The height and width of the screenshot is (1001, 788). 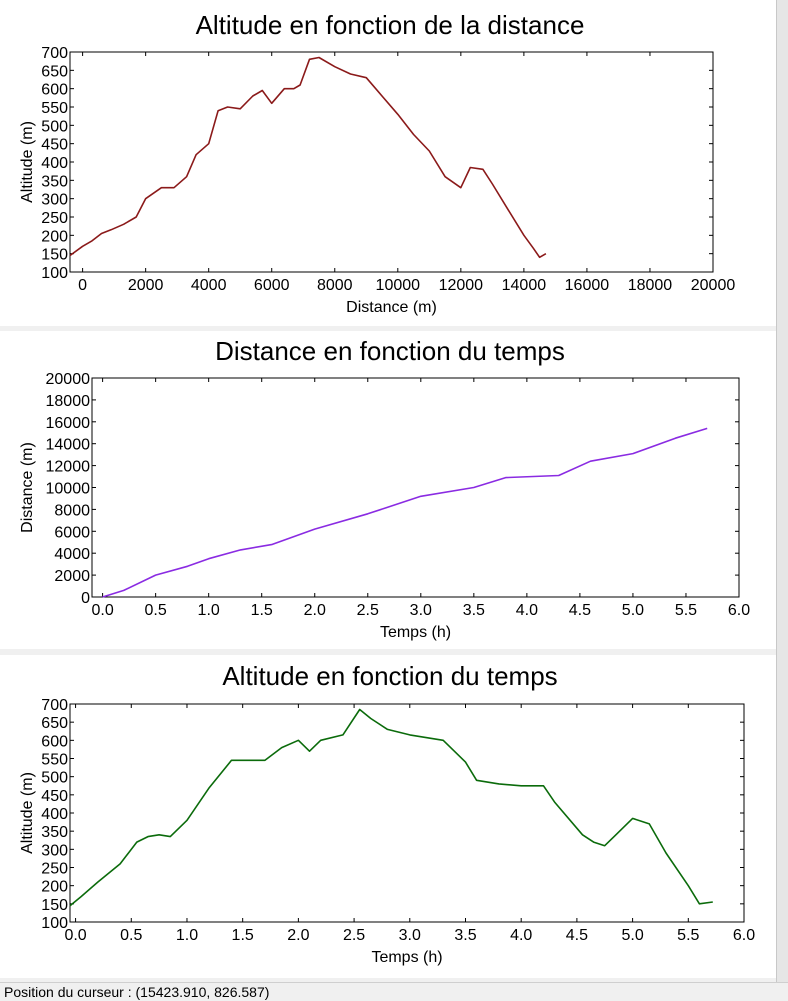 What do you see at coordinates (68, 467) in the screenshot?
I see `y-tick-label: 12000` at bounding box center [68, 467].